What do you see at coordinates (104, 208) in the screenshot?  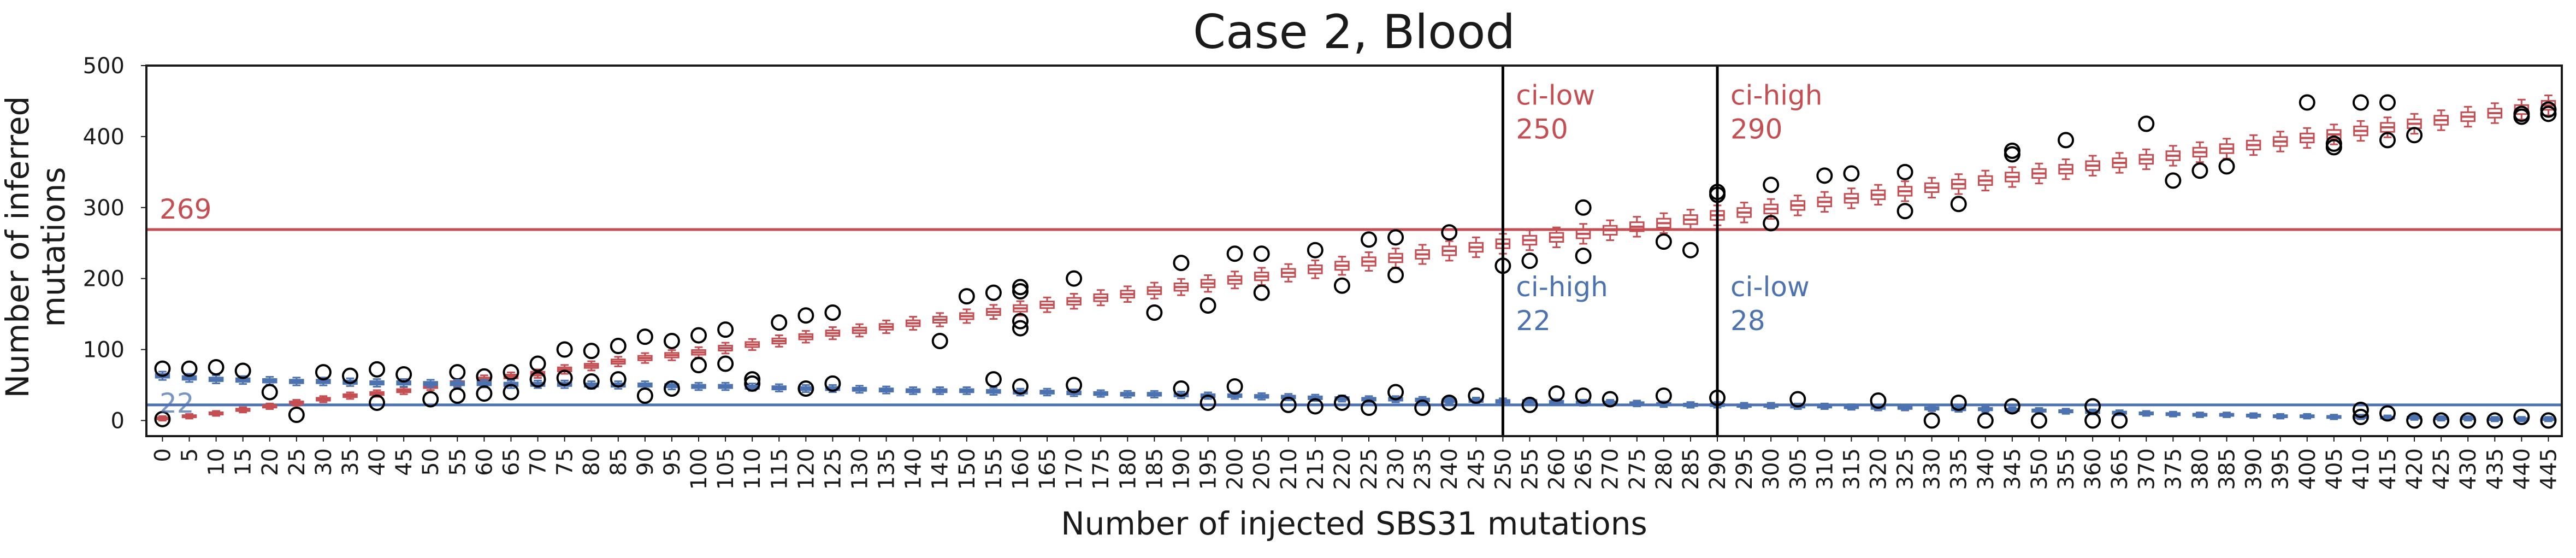 I see `y-tick-label: 300` at bounding box center [104, 208].